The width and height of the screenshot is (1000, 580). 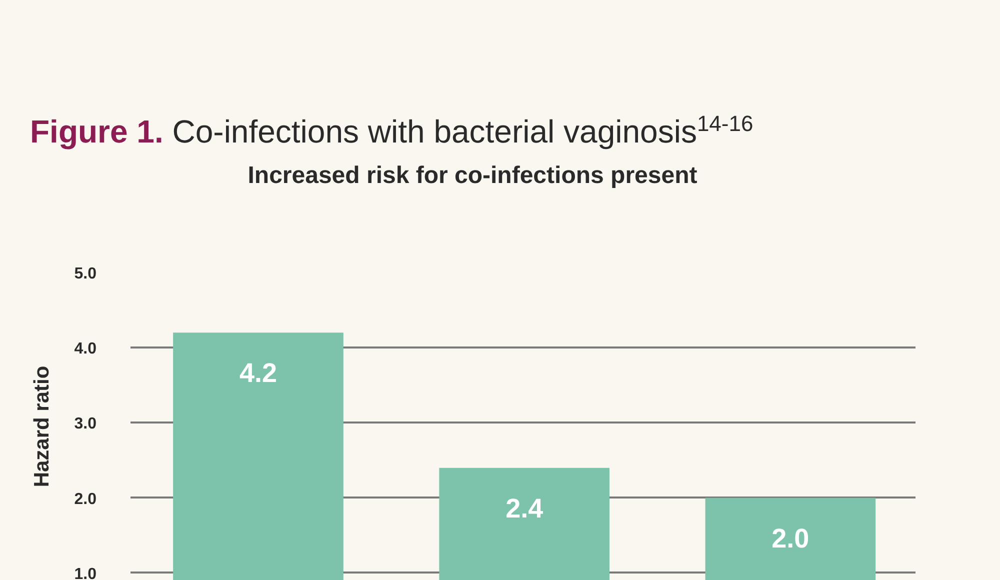 I want to click on y-tick-label: 1.0, so click(x=85, y=573).